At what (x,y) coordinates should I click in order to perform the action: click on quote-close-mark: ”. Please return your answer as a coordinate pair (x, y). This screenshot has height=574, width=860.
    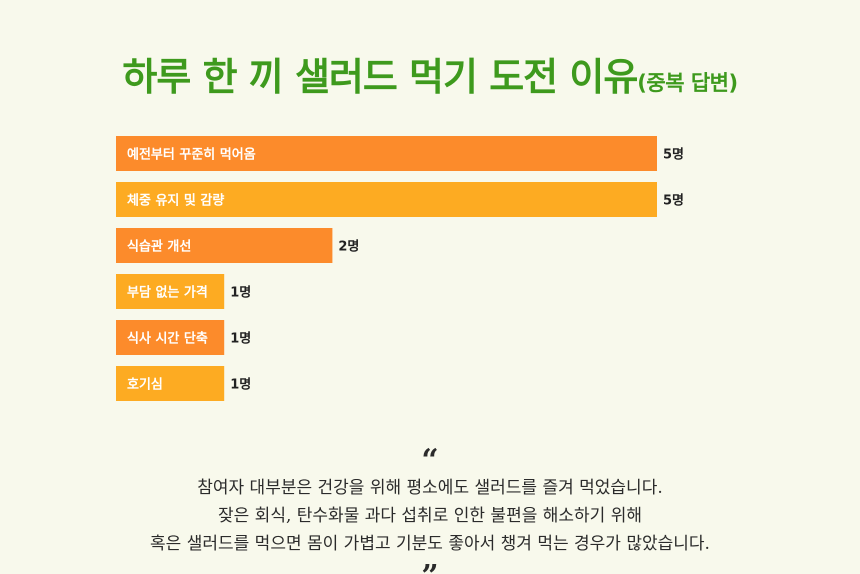
    Looking at the image, I should click on (430, 568).